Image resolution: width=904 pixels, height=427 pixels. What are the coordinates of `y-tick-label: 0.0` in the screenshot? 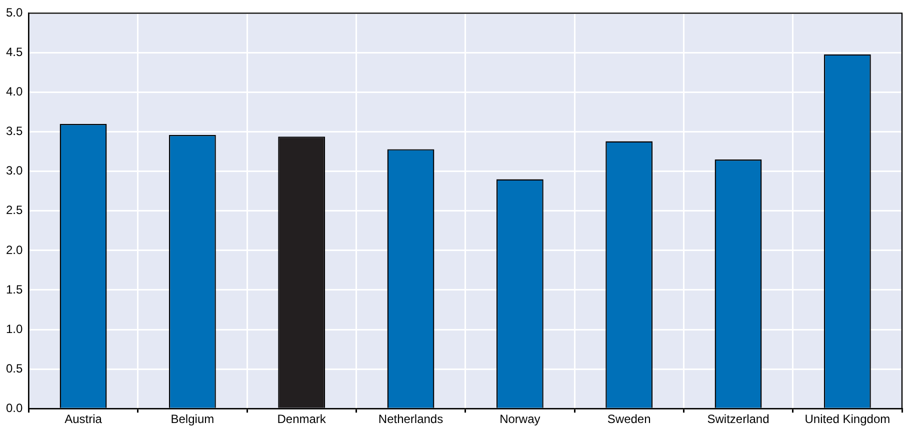 It's located at (14, 407).